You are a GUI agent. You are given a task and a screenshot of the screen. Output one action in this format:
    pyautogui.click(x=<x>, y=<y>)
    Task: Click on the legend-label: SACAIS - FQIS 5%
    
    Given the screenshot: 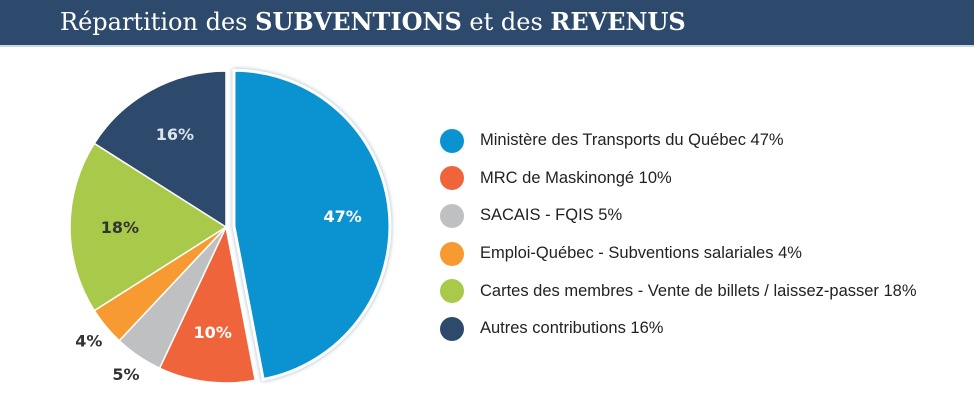 What is the action you would take?
    pyautogui.click(x=551, y=215)
    